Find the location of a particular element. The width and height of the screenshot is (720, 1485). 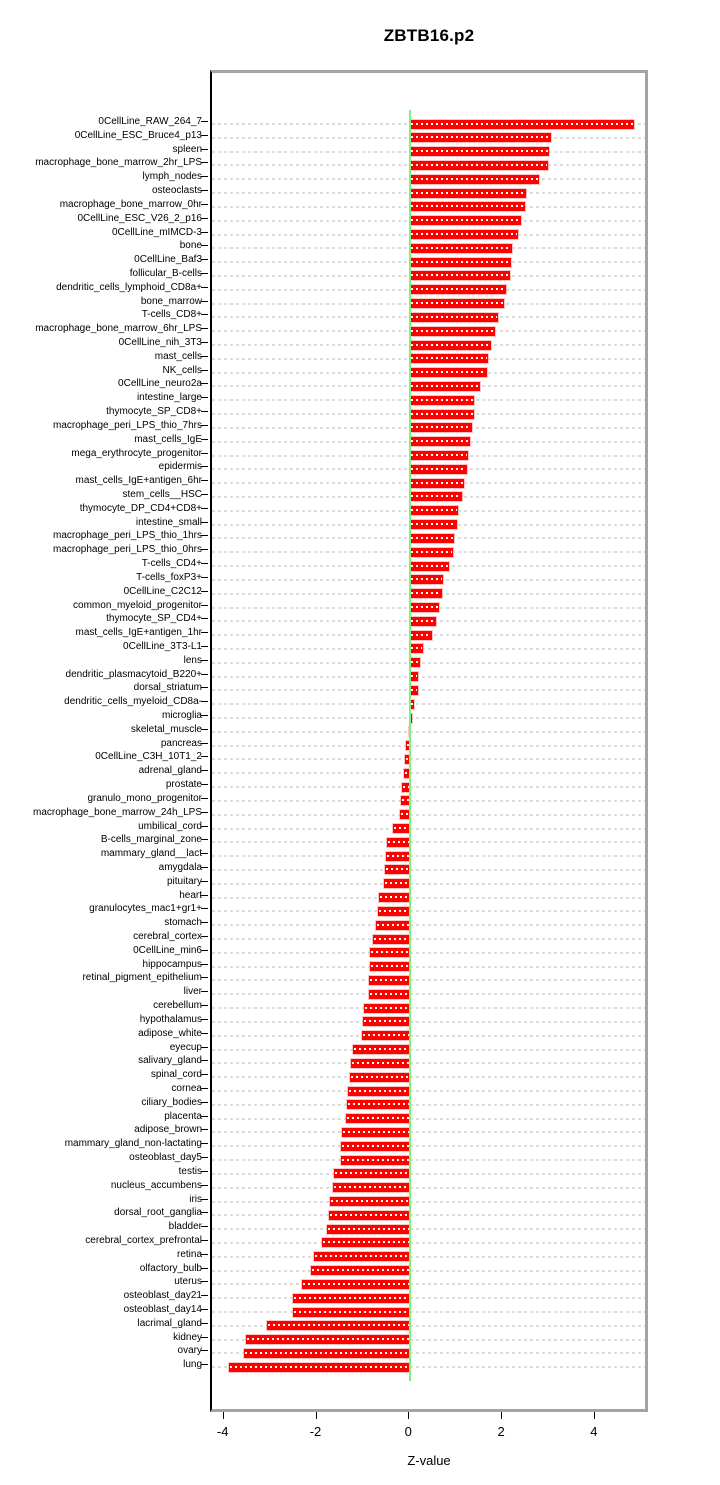

category-label: B-cells_marginal_zone is located at coordinates (151, 840).